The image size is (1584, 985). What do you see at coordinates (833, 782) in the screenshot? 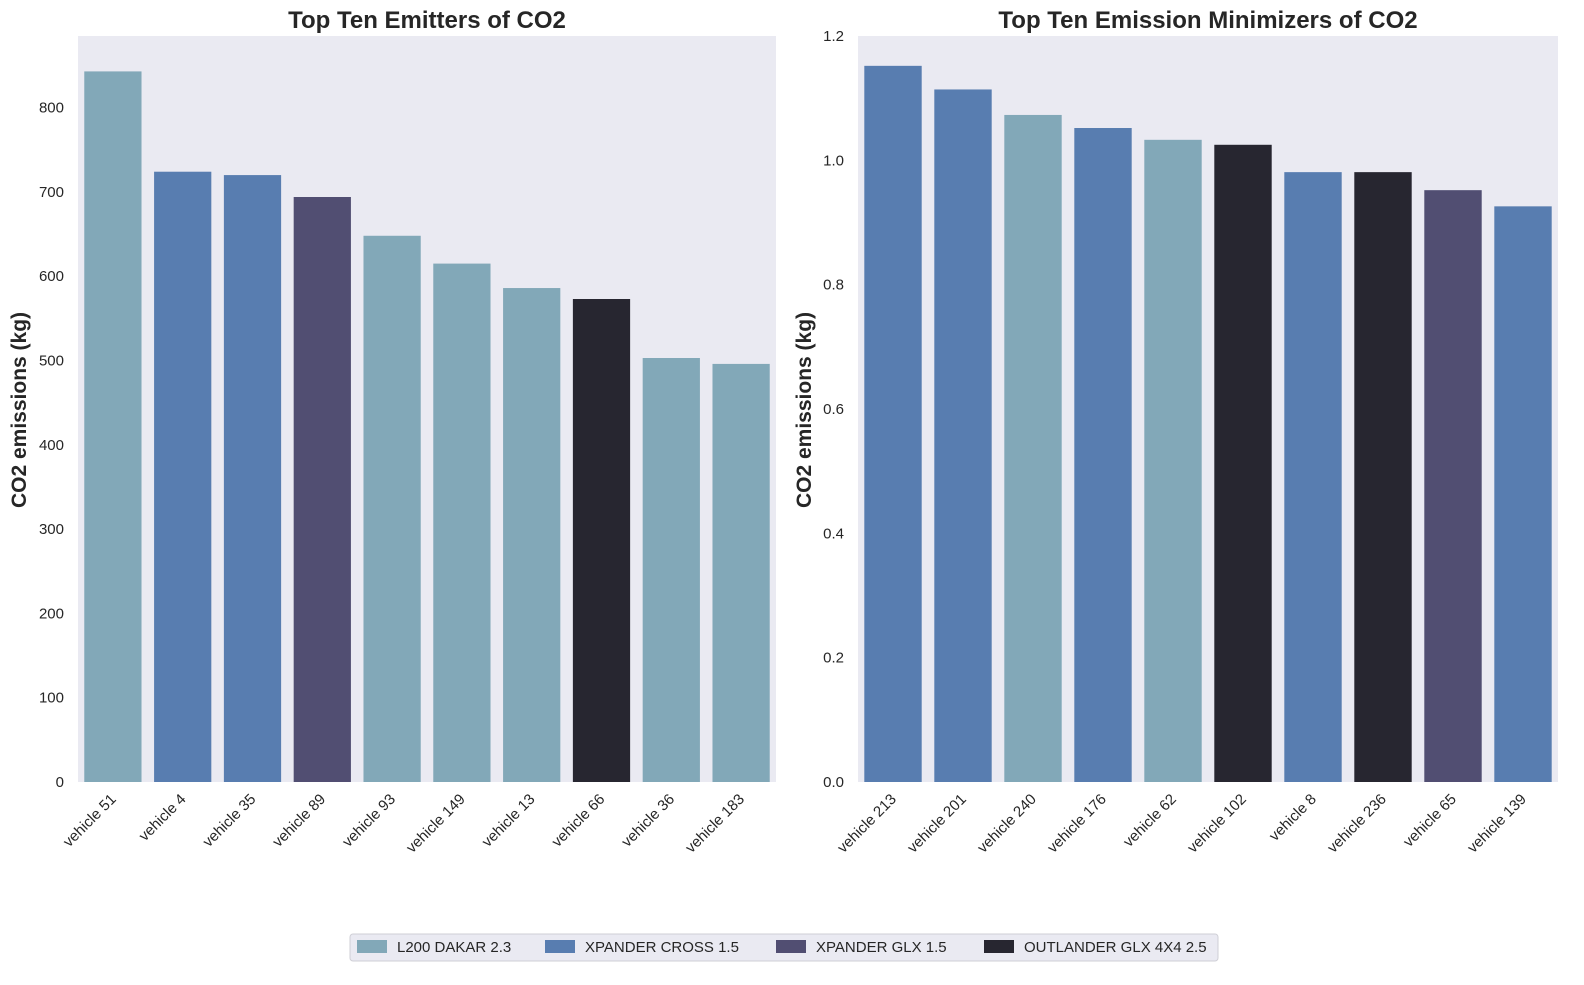
I see `minimizers-y-tick-label: 0.0` at bounding box center [833, 782].